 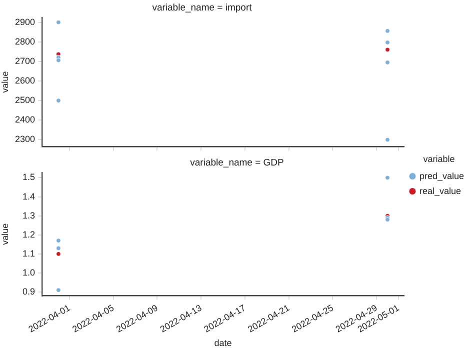 What do you see at coordinates (441, 175) in the screenshot?
I see `legend-label: pred_value` at bounding box center [441, 175].